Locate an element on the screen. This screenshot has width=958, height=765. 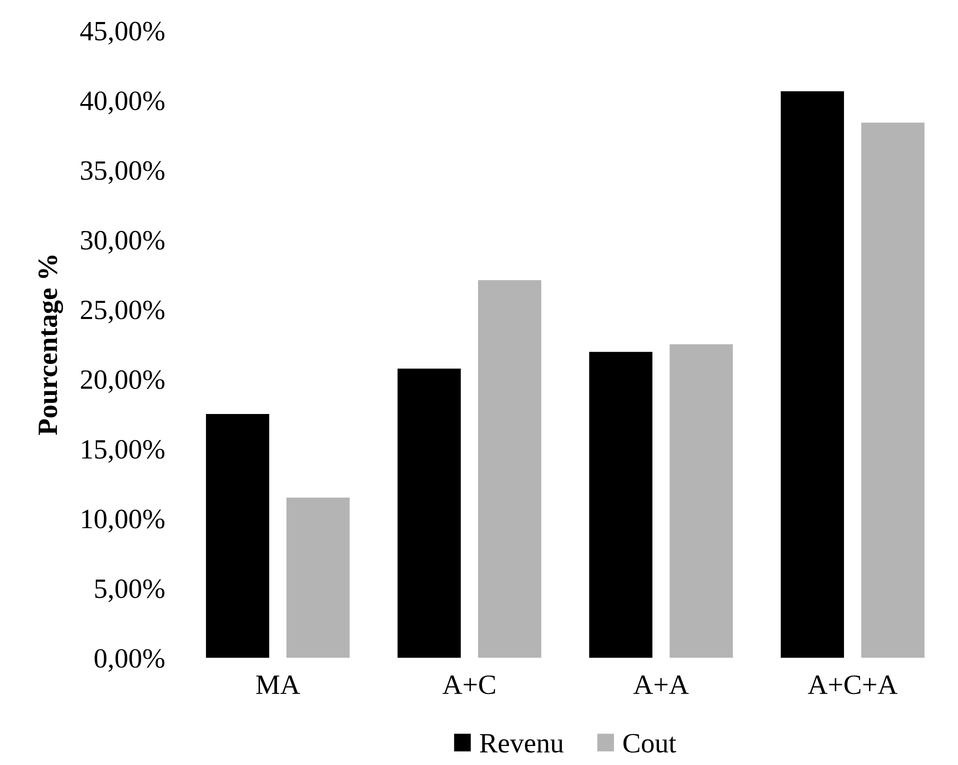
y-tick-label: 20,00% is located at coordinates (122, 382).